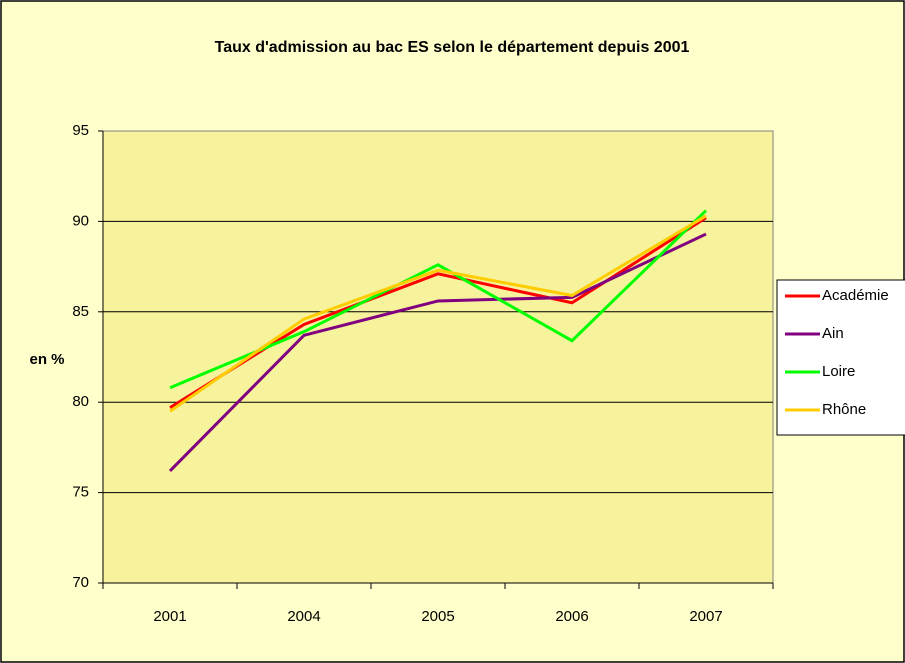 This screenshot has height=663, width=905. I want to click on y-tick-label: 95, so click(80, 130).